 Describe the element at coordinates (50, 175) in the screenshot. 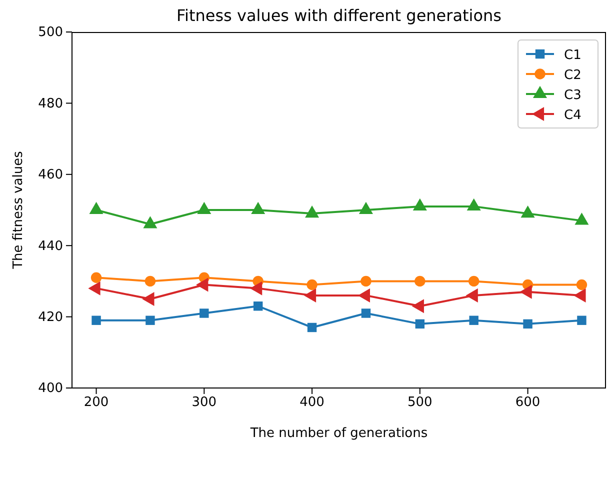

I see `y-tick-label: 460` at that location.